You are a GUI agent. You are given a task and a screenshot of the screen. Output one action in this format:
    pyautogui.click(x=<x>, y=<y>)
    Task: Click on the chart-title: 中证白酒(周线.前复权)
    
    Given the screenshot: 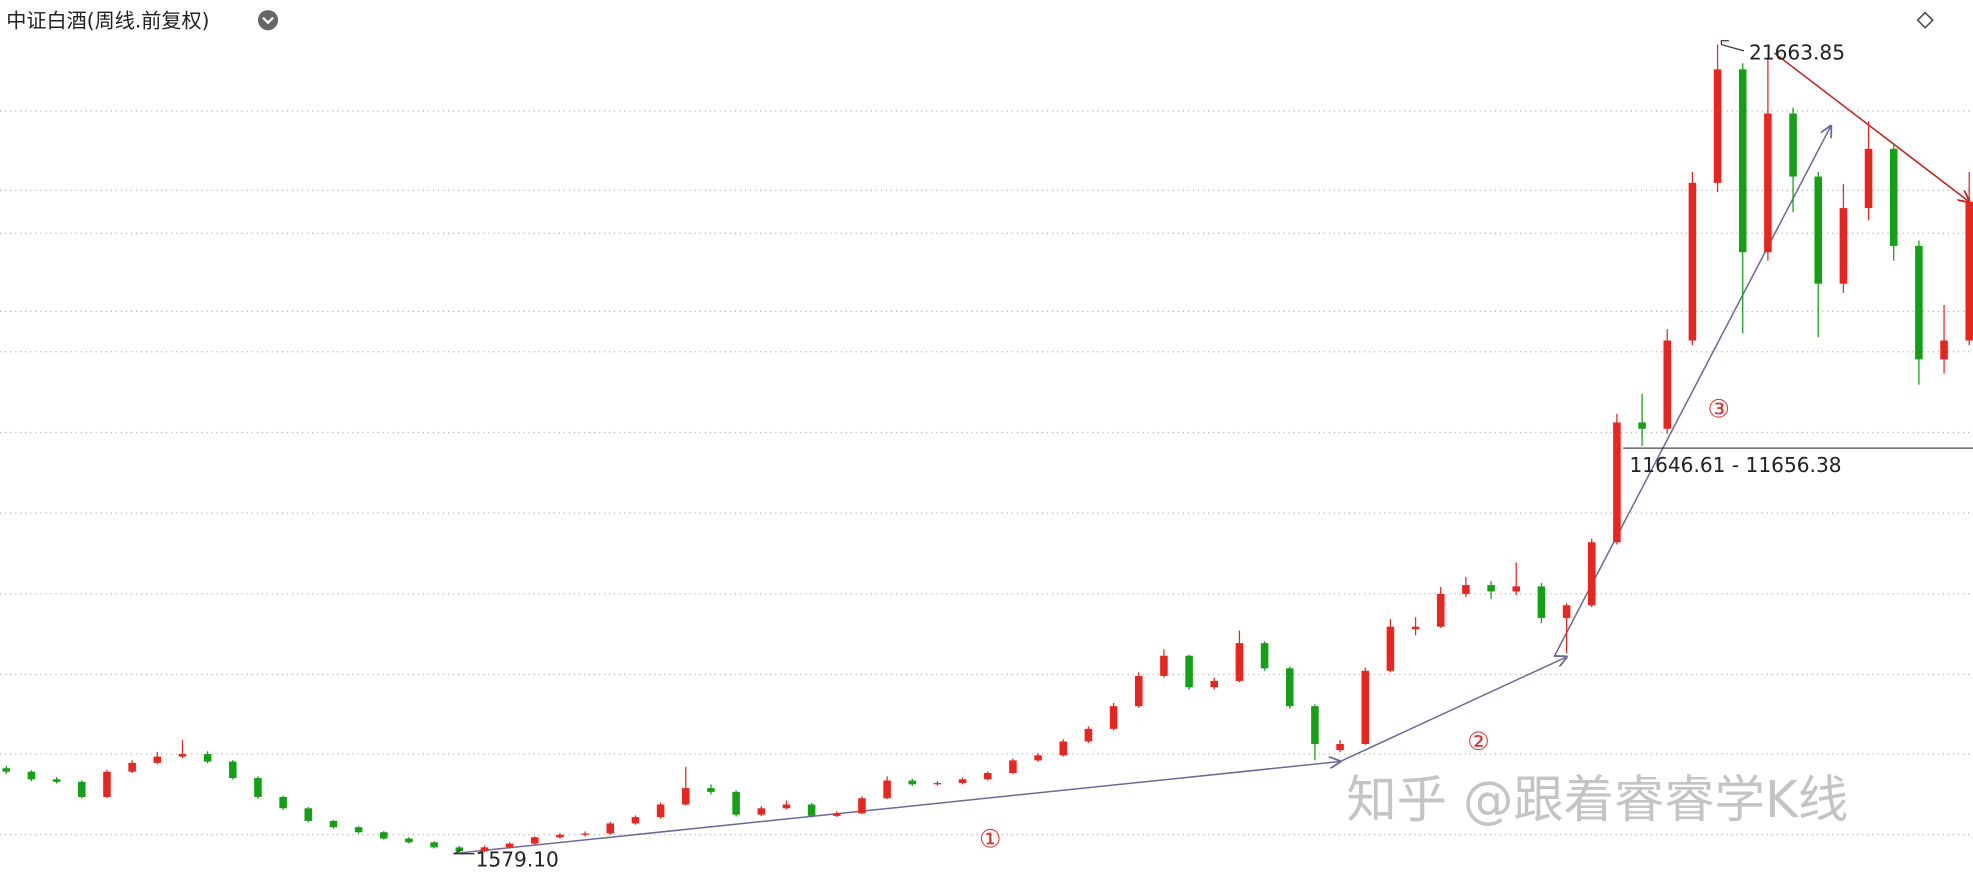 What is the action you would take?
    pyautogui.click(x=107, y=21)
    